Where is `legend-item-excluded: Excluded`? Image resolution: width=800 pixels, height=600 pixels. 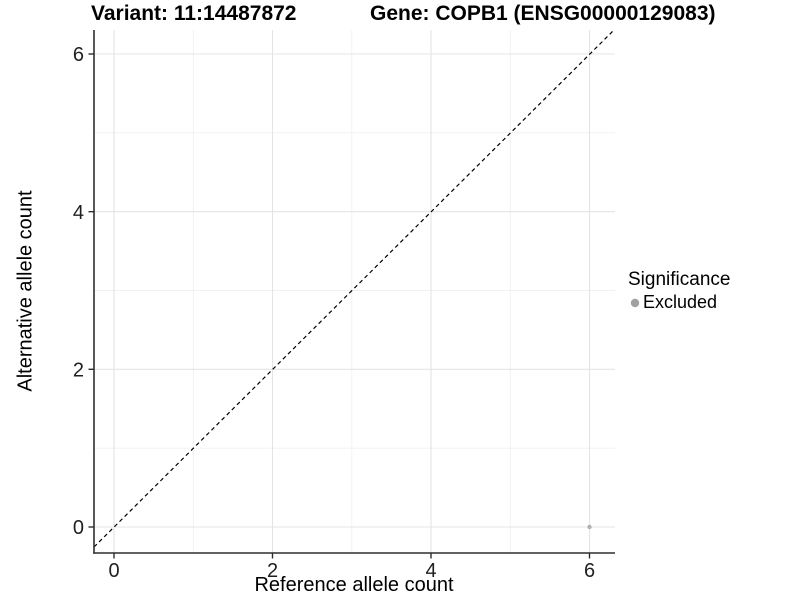 legend-item-excluded: Excluded is located at coordinates (679, 302).